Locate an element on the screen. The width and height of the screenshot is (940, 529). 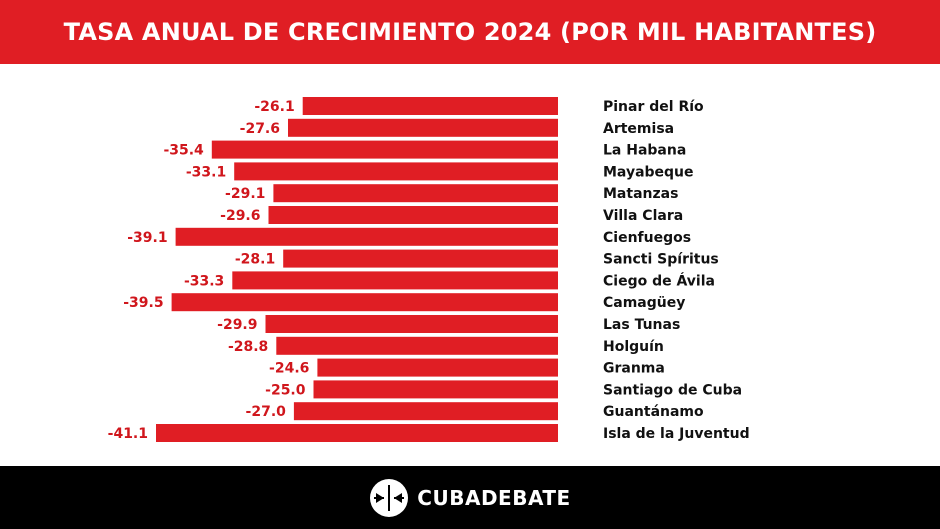
data-label: -28.1 is located at coordinates (255, 260).